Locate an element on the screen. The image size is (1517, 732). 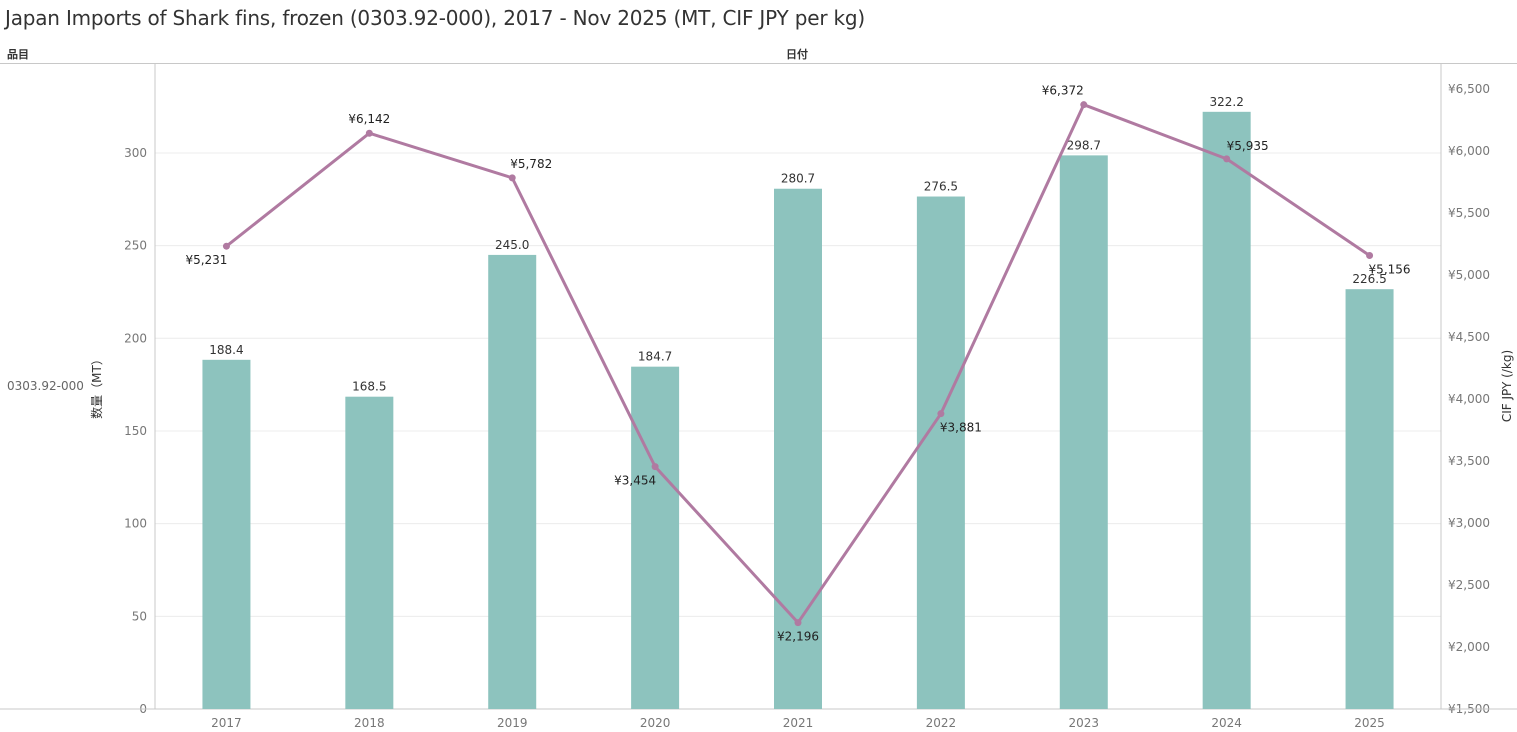
bar-value-label: 226.5 is located at coordinates (1369, 279).